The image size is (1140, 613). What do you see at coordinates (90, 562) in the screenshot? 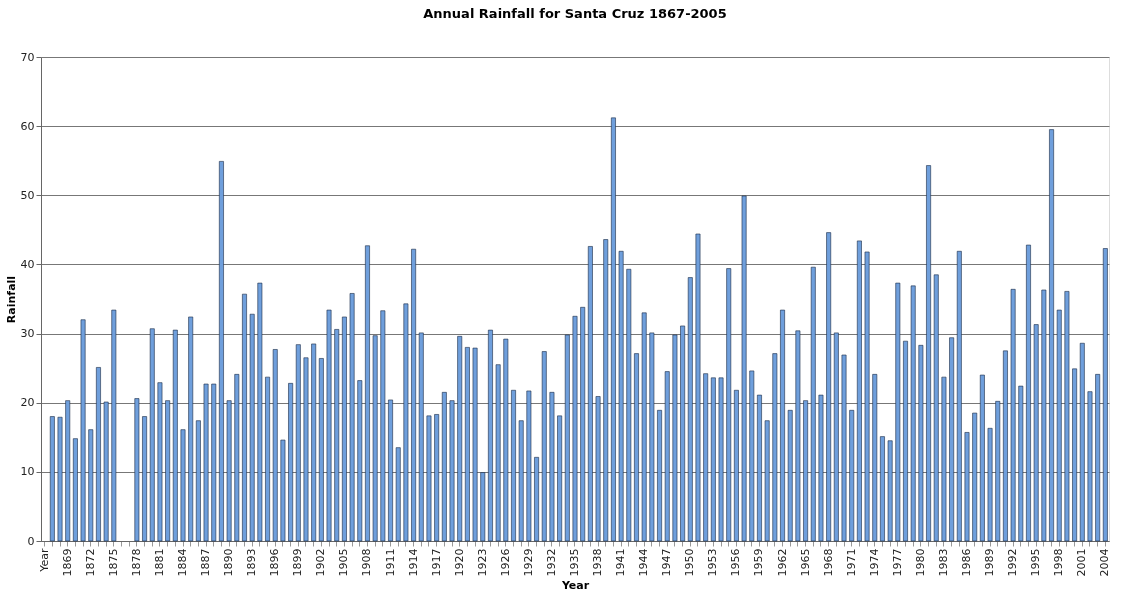
I see `x-tick-label: 1872` at bounding box center [90, 562].